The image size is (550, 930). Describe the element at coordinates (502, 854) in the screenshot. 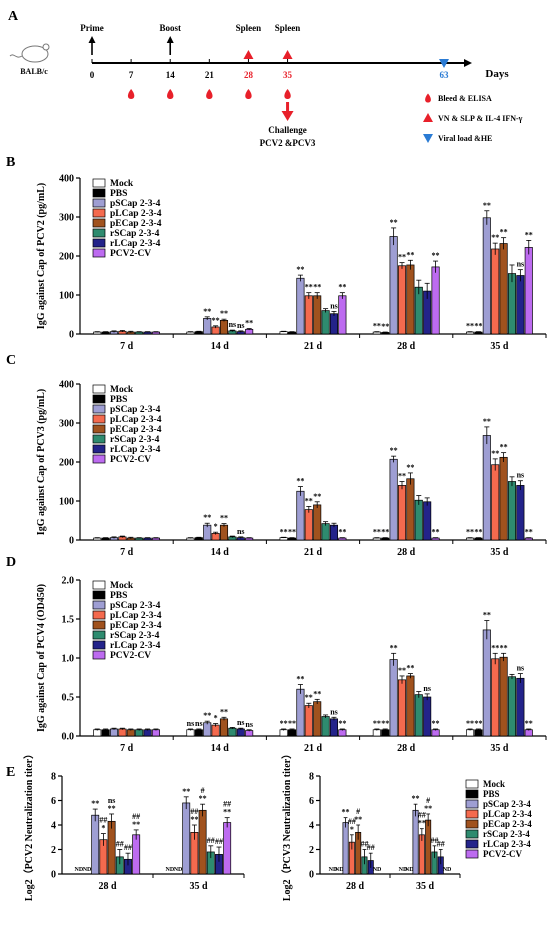

I see `legend-label: PCV2-CV` at that location.